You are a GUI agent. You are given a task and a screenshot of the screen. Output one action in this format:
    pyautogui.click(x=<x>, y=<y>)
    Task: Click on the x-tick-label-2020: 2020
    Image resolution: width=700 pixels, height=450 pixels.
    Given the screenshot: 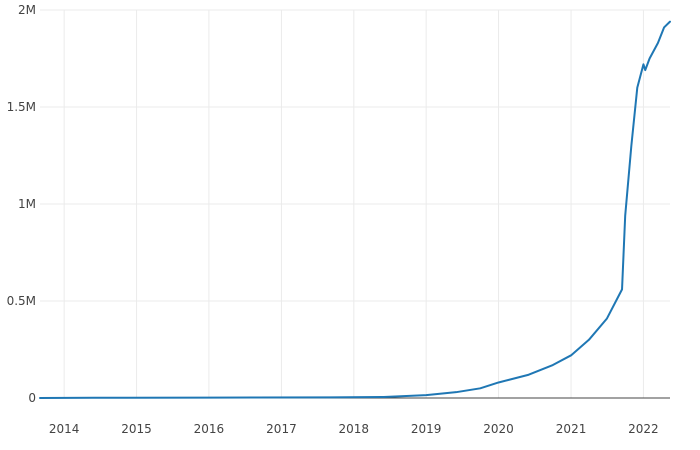 What is the action you would take?
    pyautogui.click(x=498, y=429)
    